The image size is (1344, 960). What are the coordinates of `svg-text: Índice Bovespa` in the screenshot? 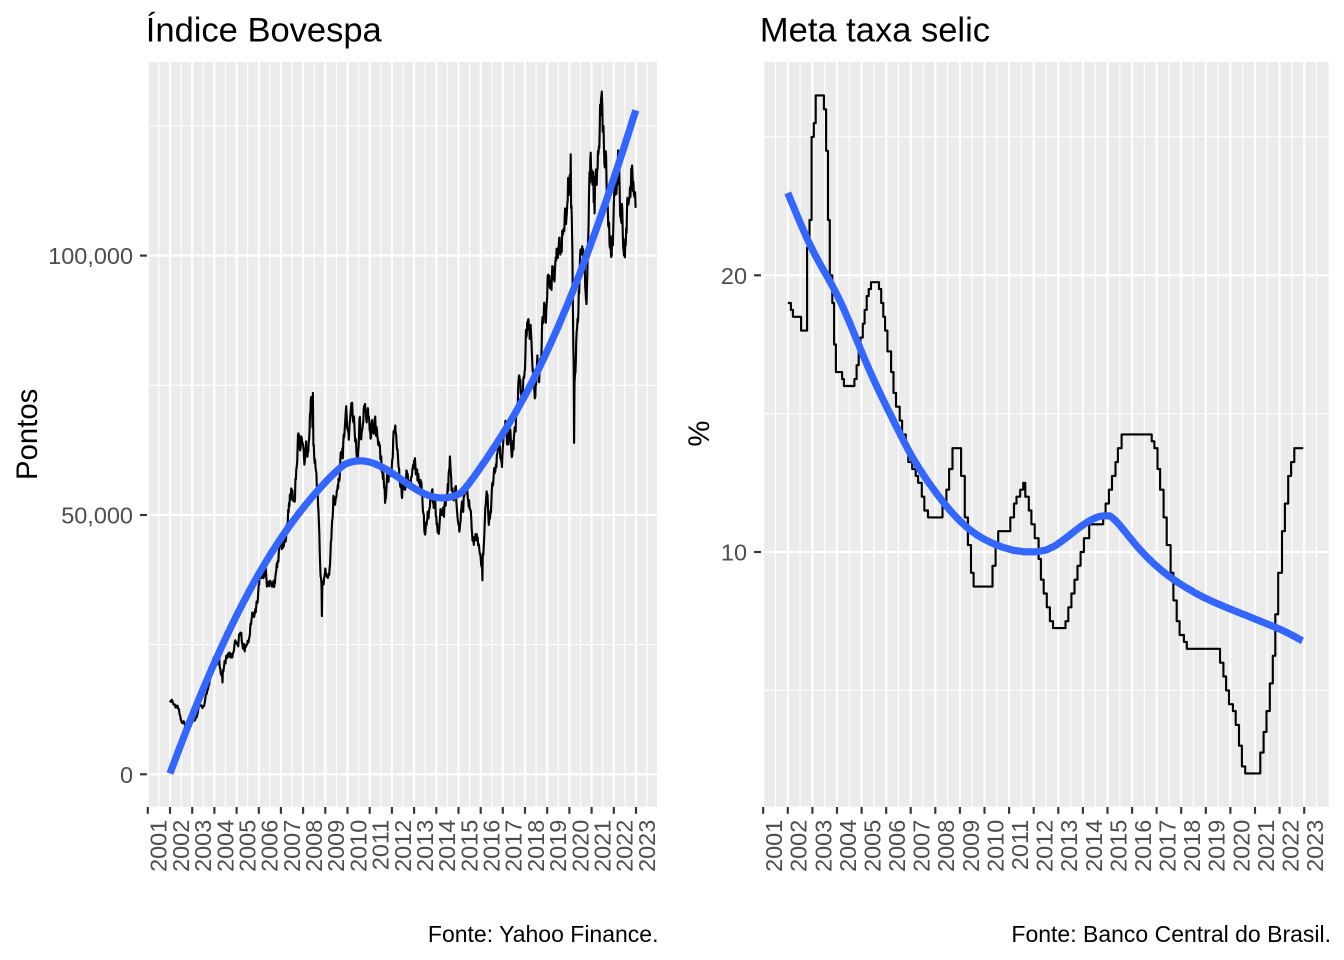 It's located at (264, 29).